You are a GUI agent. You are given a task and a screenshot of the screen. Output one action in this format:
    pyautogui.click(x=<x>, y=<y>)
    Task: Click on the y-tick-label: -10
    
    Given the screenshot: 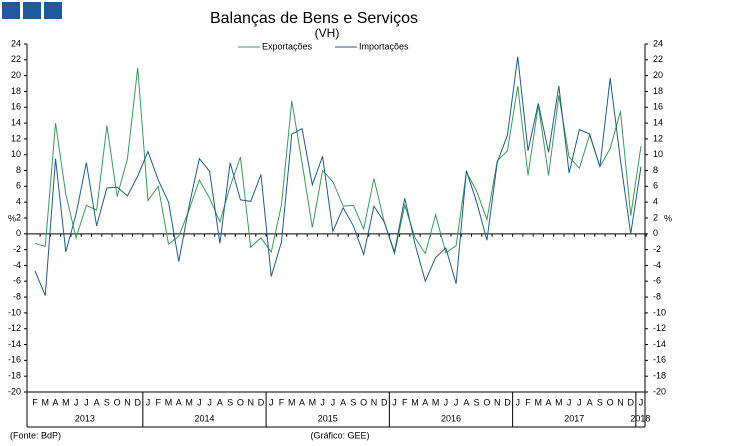 What is the action you would take?
    pyautogui.click(x=14, y=312)
    